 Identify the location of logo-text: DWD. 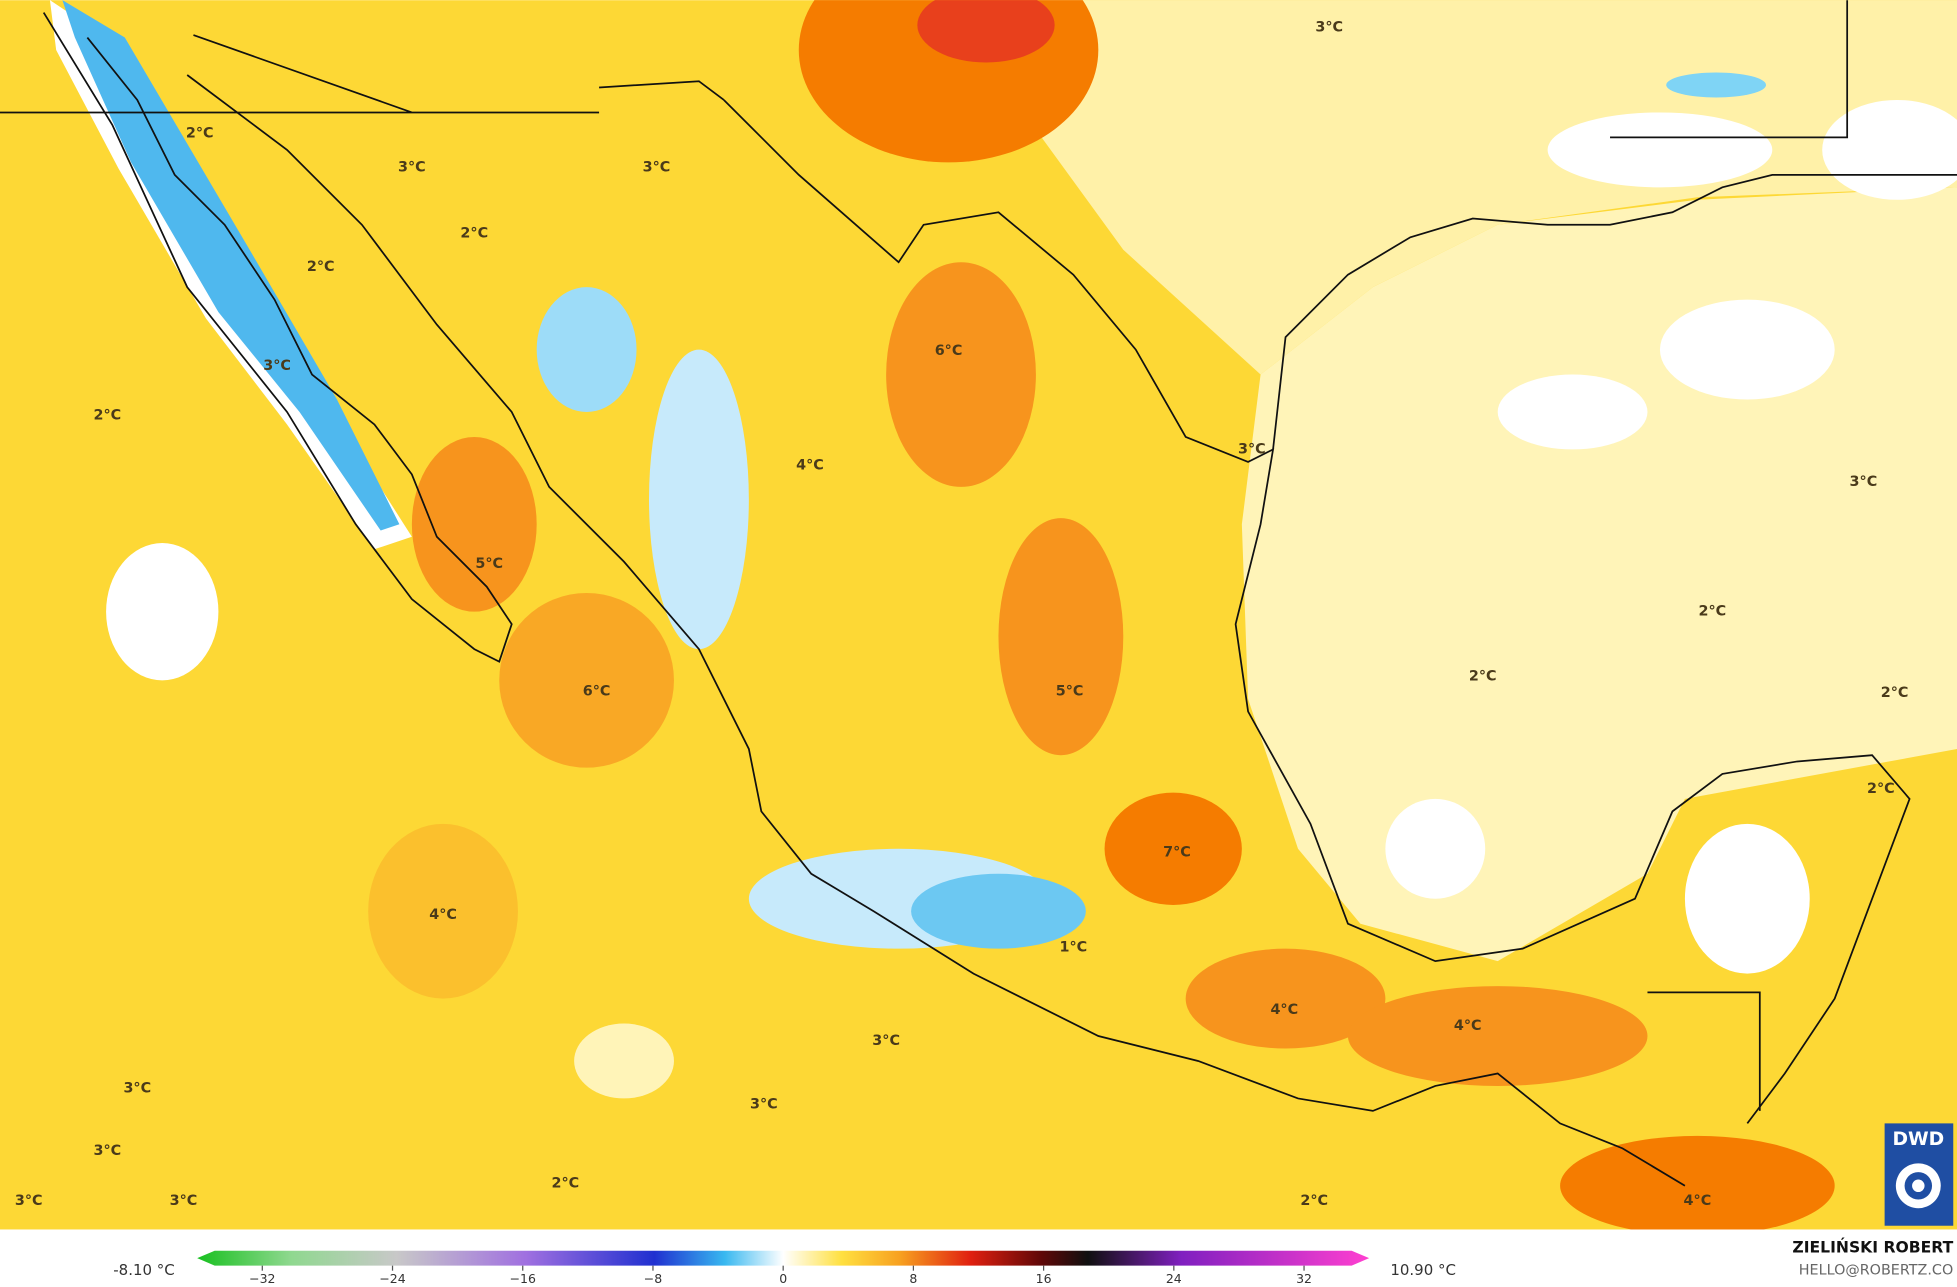
(1918, 1139).